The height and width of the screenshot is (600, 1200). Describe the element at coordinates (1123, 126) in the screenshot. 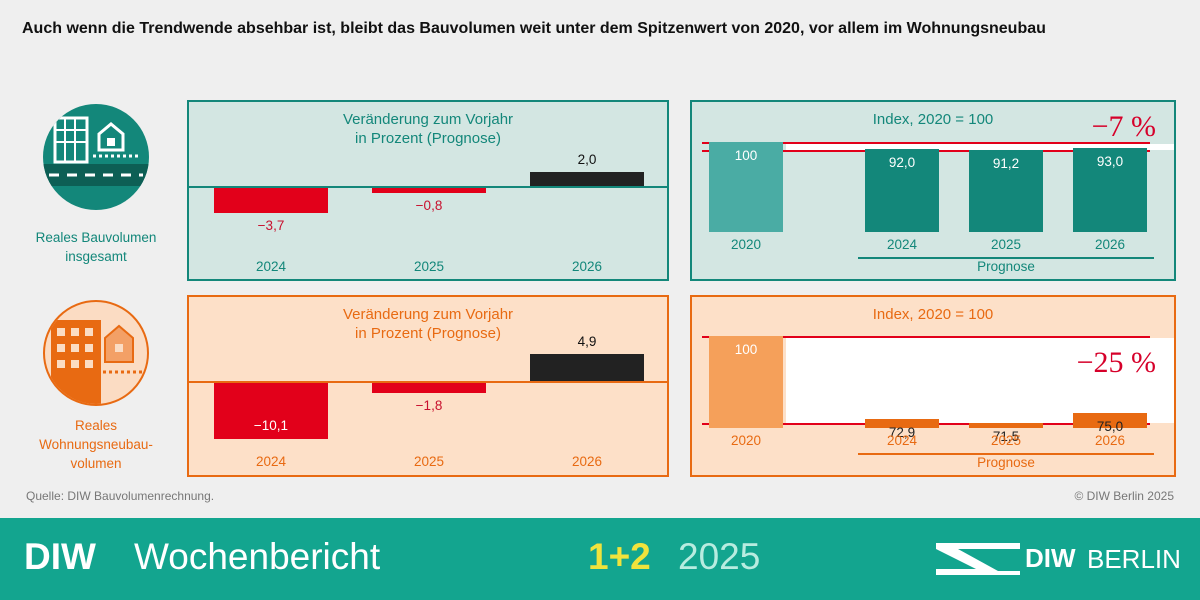

I see `reduction-annotation: −7 %` at that location.